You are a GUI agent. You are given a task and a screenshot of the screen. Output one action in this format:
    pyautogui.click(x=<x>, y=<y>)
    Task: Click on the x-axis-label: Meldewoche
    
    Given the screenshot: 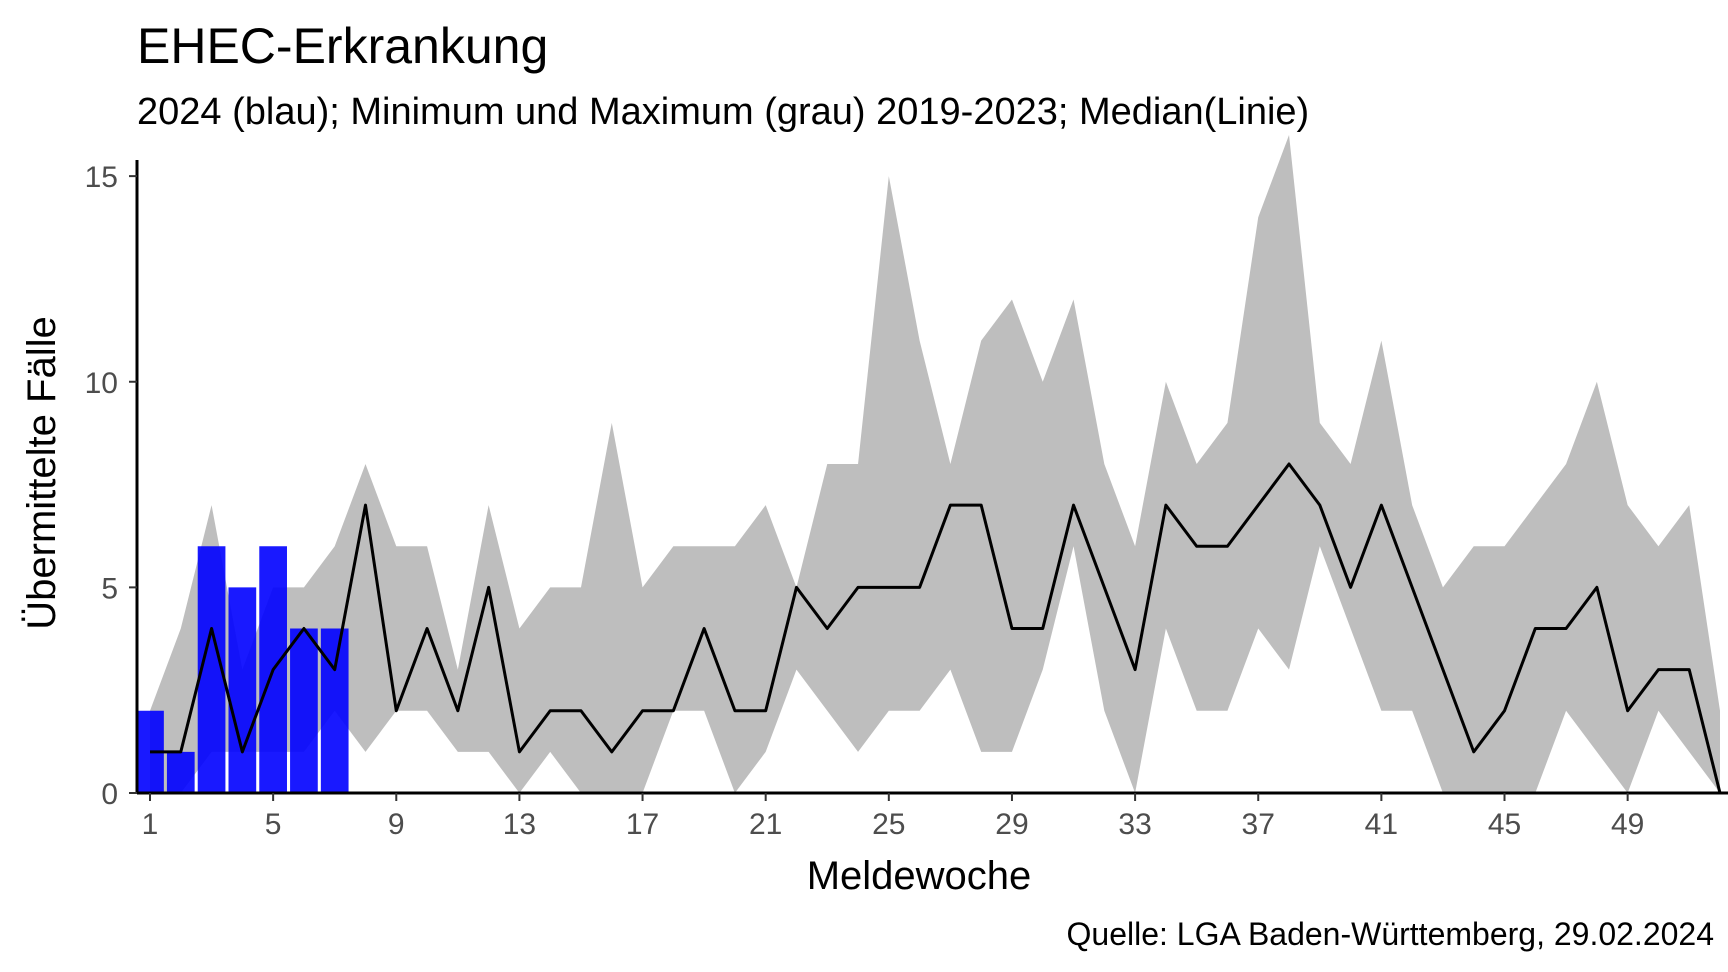 What is the action you would take?
    pyautogui.click(x=919, y=876)
    